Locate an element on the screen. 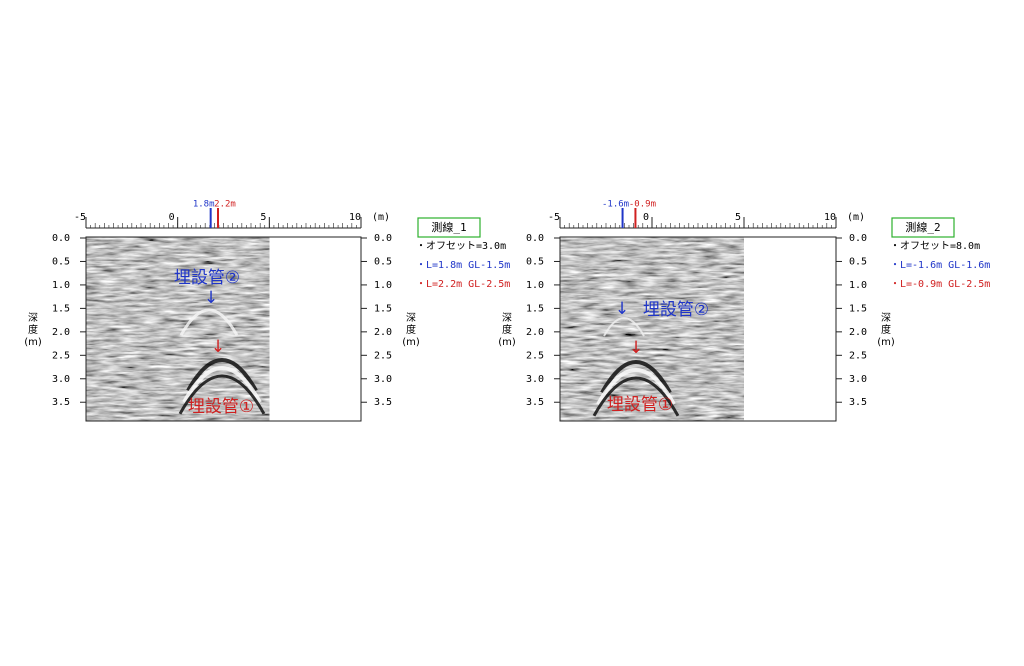 This screenshot has width=1024, height=666. marker-label: -1.6m is located at coordinates (615, 205).